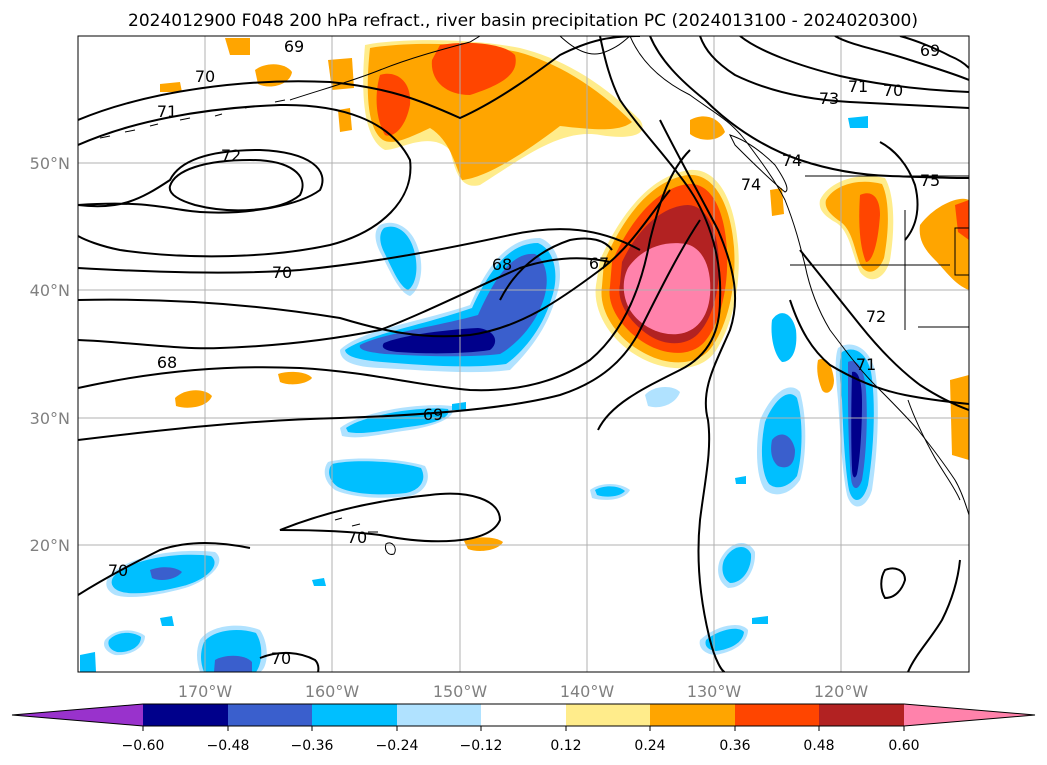 The width and height of the screenshot is (1047, 765). Describe the element at coordinates (143, 746) in the screenshot. I see `colorbar-tick-label: −0.60` at that location.